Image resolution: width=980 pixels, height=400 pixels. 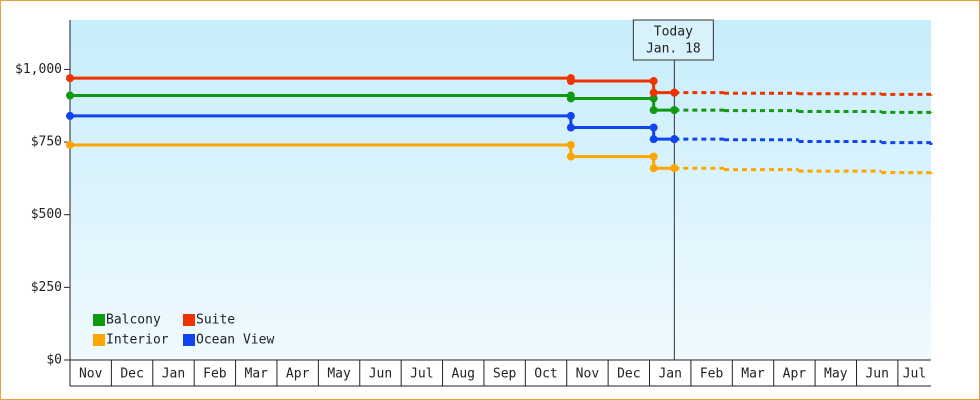 What do you see at coordinates (46, 287) in the screenshot?
I see `y-tick-label: $250` at bounding box center [46, 287].